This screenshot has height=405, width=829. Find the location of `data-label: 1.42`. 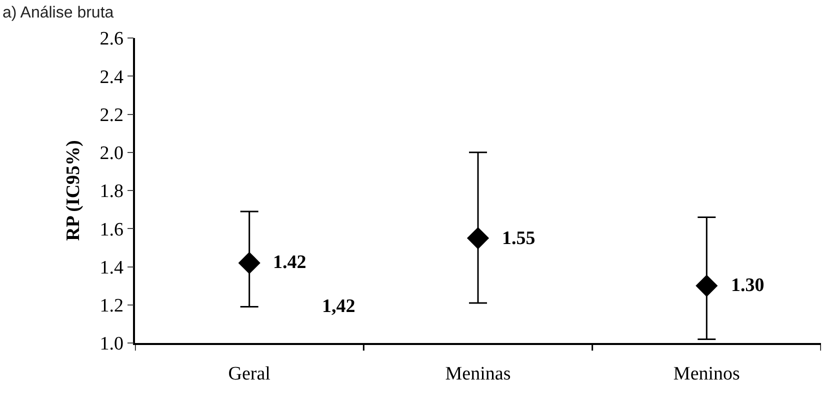

data-label: 1.42 is located at coordinates (289, 262).